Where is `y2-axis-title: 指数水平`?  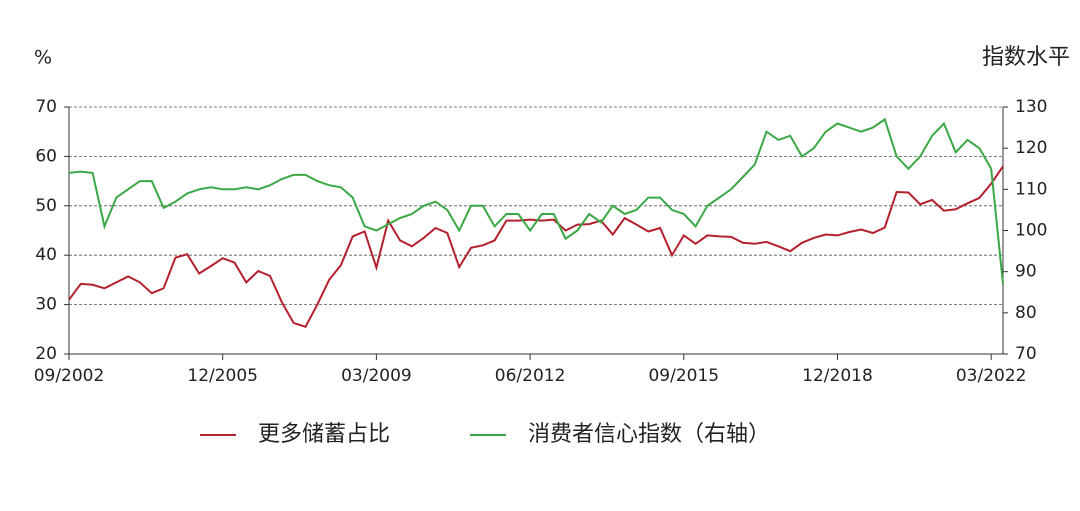 y2-axis-title: 指数水平 is located at coordinates (1026, 57).